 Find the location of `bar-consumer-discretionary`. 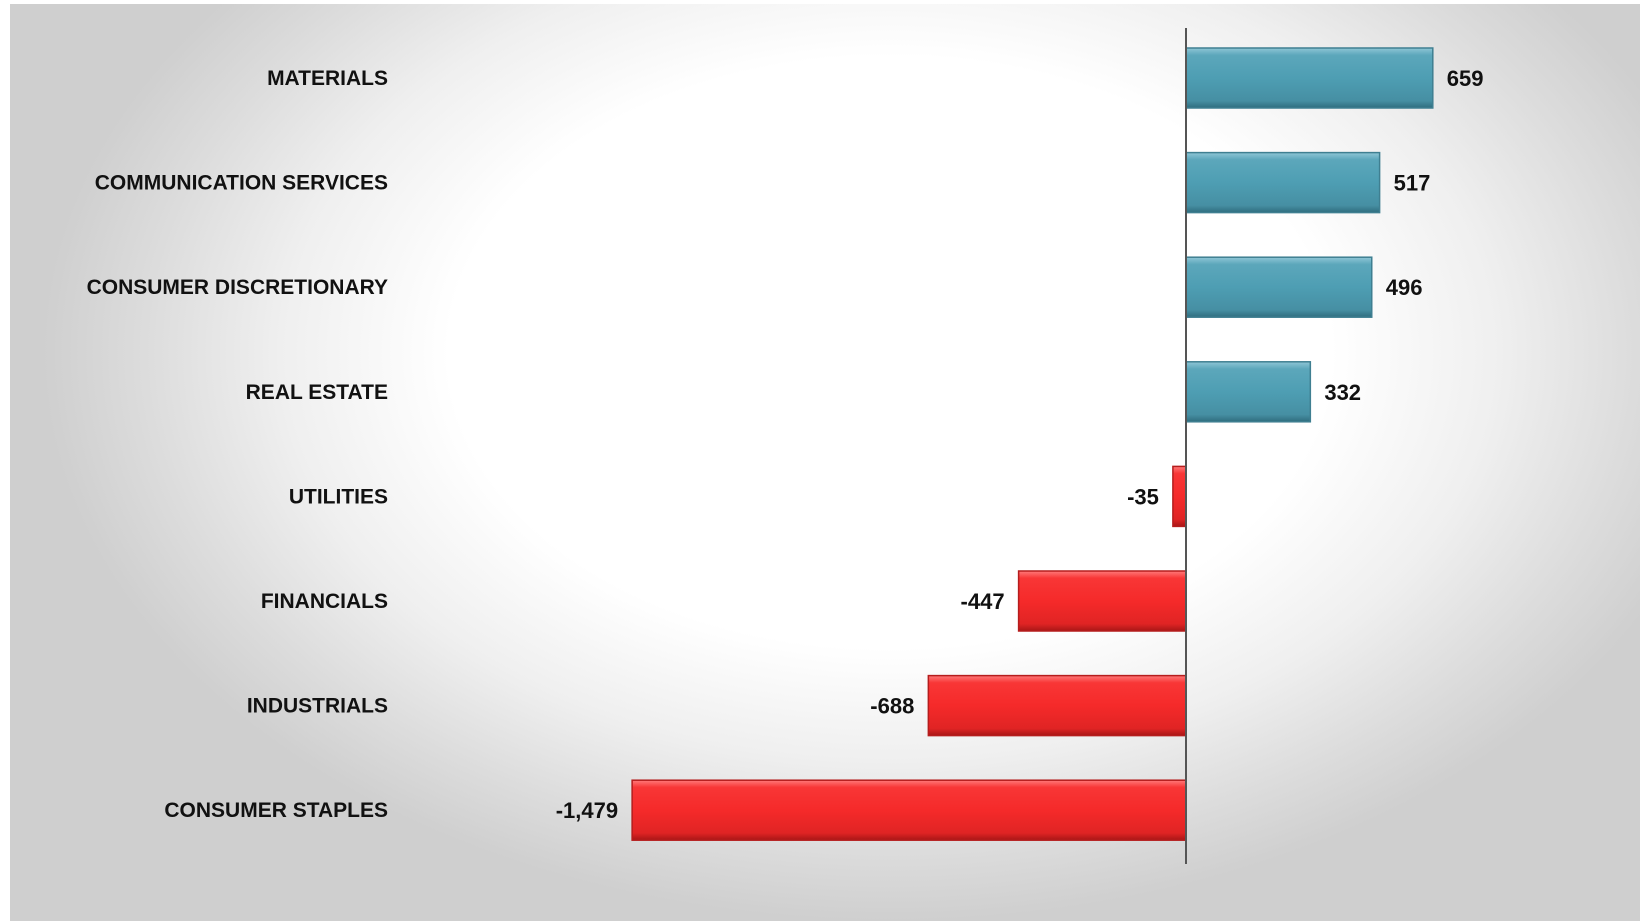

bar-consumer-discretionary is located at coordinates (1279, 287).